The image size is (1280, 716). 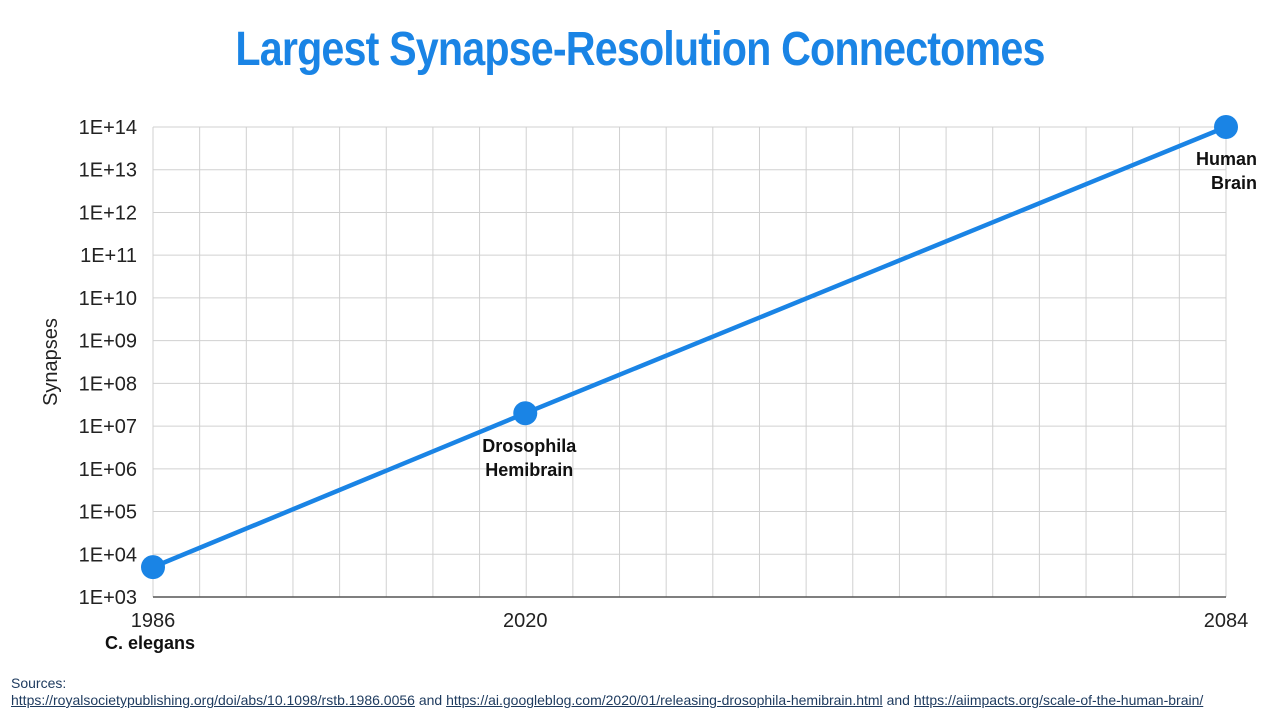 I want to click on data-label: Drosophila Hemibrain, so click(x=529, y=458).